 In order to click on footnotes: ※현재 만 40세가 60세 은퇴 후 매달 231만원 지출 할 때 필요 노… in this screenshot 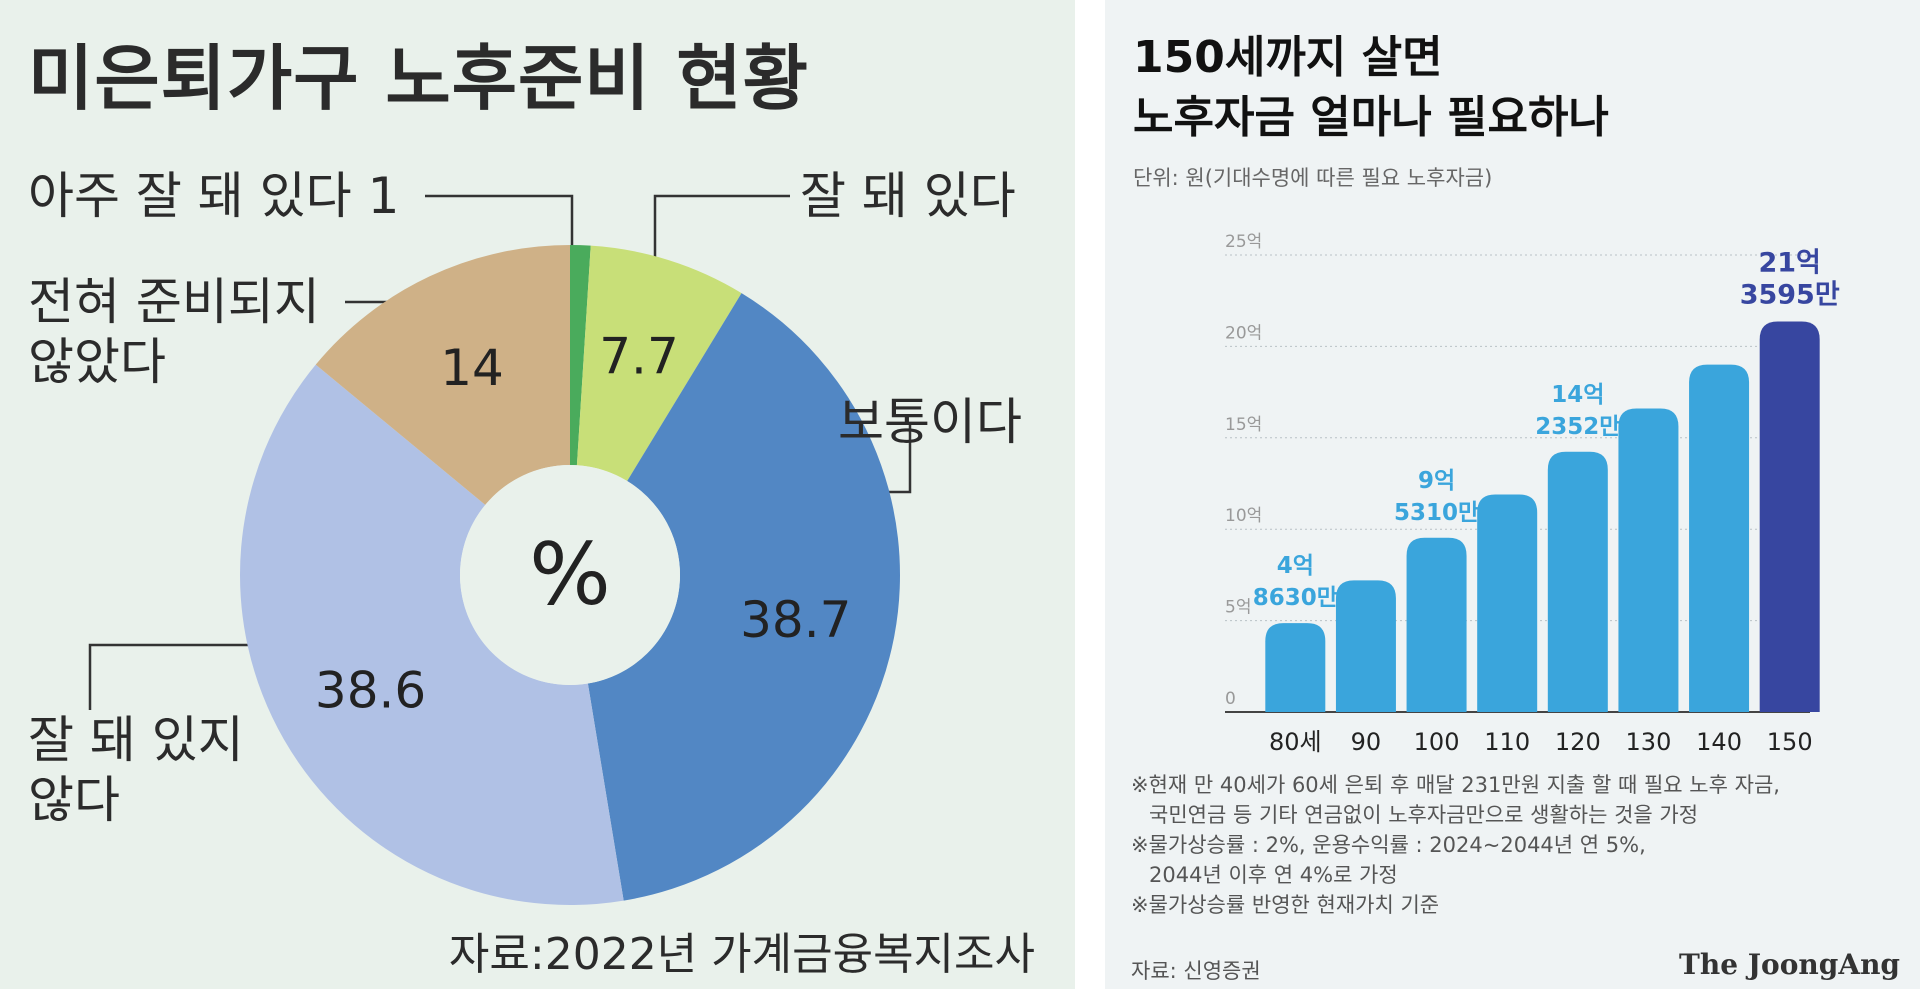, I will do `click(1455, 845)`.